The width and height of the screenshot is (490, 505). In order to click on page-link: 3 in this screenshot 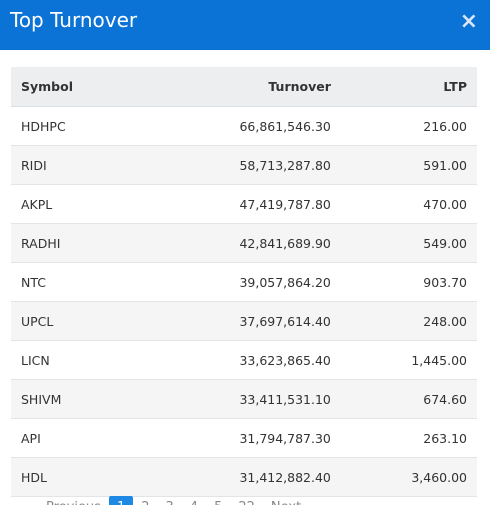, I will do `click(170, 500)`.